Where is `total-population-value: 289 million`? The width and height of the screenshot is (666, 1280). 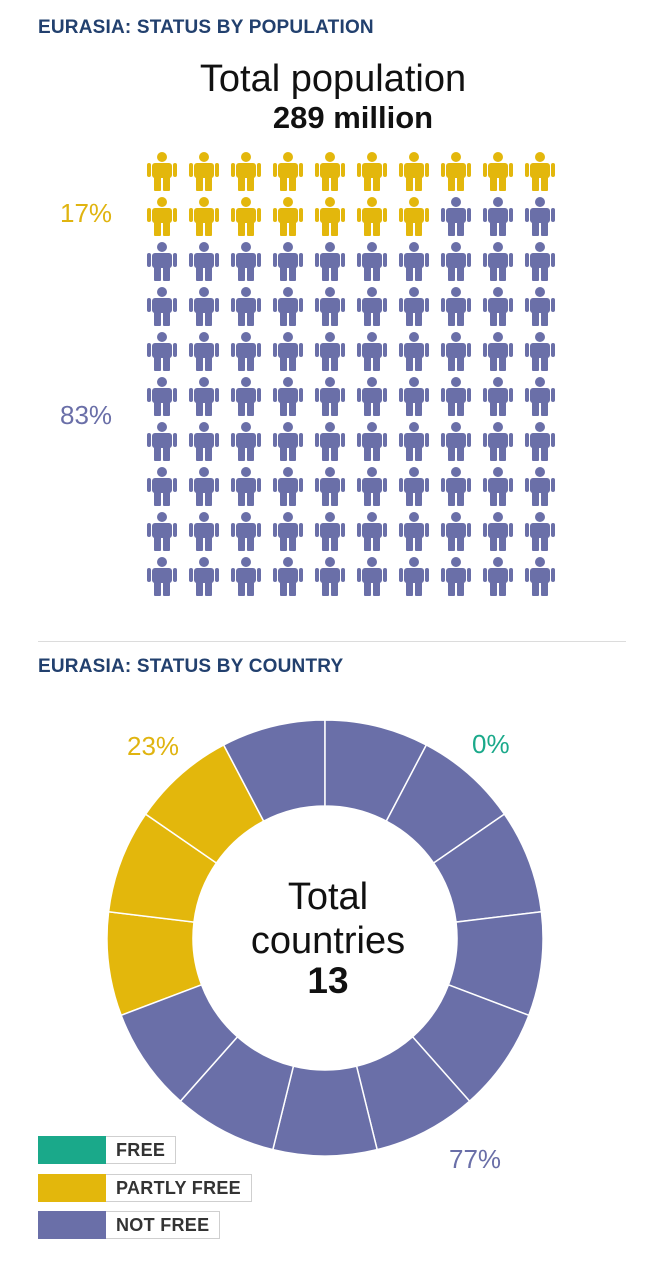
total-population-value: 289 million is located at coordinates (353, 117).